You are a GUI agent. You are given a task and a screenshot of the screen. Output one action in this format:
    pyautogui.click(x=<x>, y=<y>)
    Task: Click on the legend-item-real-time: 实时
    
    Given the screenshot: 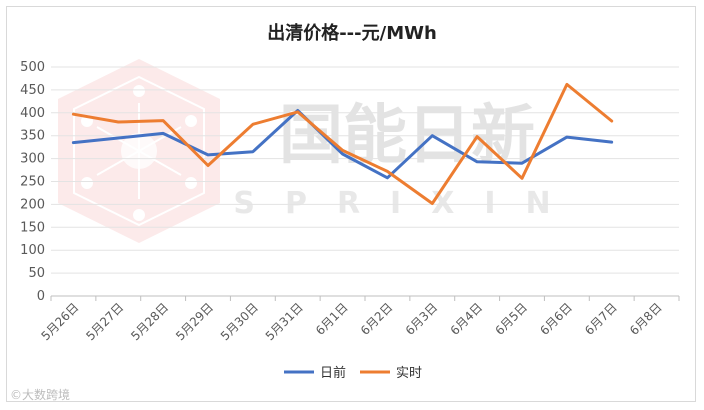 What is the action you would take?
    pyautogui.click(x=391, y=373)
    